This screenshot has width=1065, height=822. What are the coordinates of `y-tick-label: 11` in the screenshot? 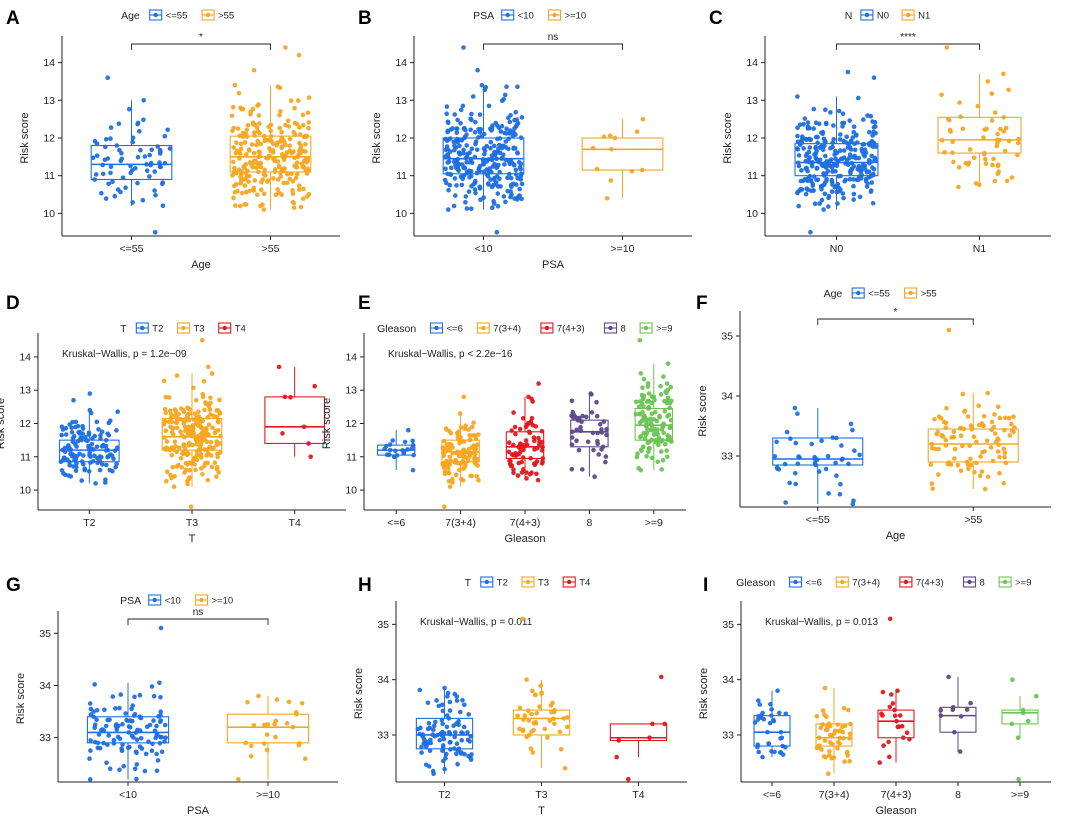 It's located at (25, 457).